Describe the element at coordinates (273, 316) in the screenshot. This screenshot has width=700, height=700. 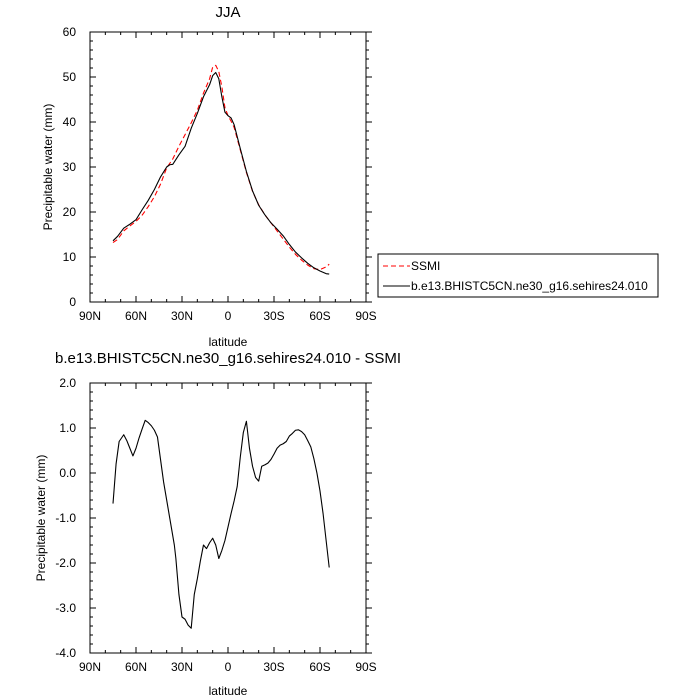
I see `top-chart-xtick-label: 30S` at that location.